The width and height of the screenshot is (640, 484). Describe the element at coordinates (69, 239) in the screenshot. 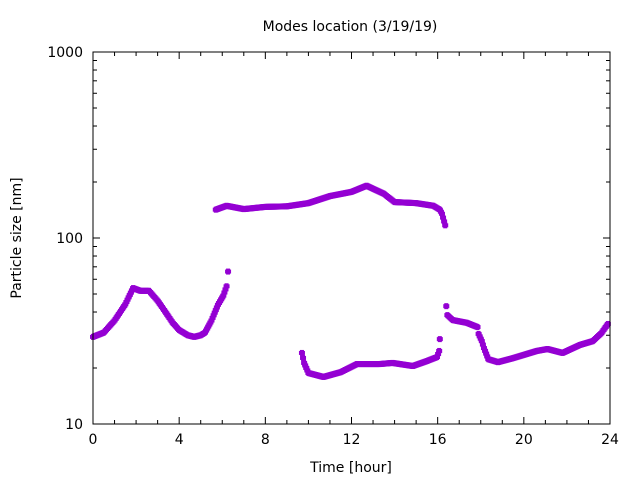

I see `y-tick-label: 100` at that location.